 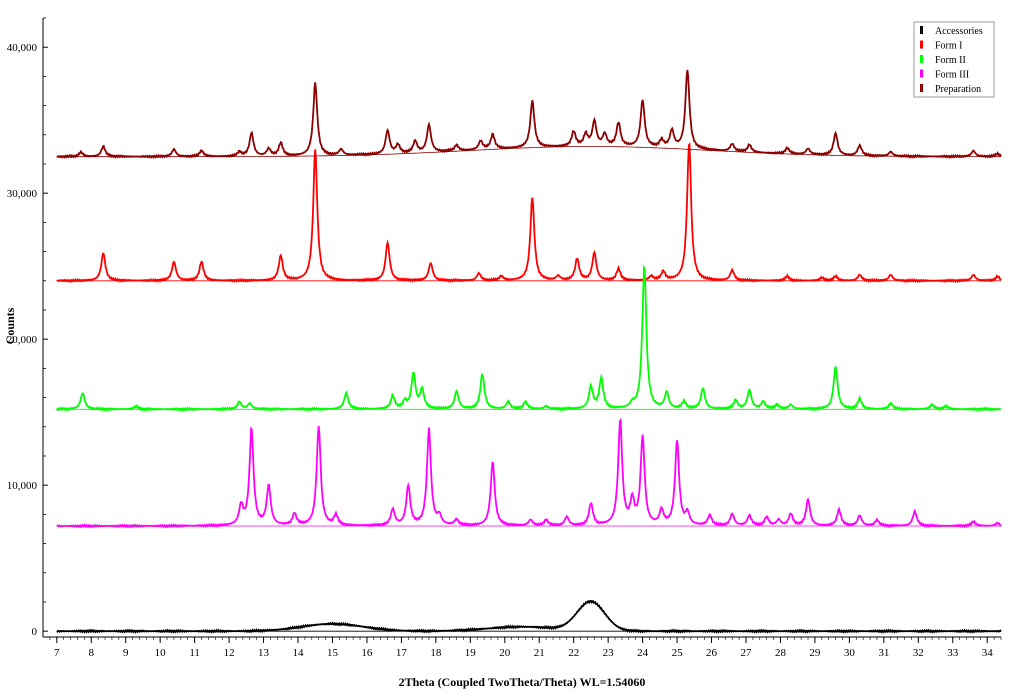 I want to click on x-tick-label: 25, so click(x=678, y=653).